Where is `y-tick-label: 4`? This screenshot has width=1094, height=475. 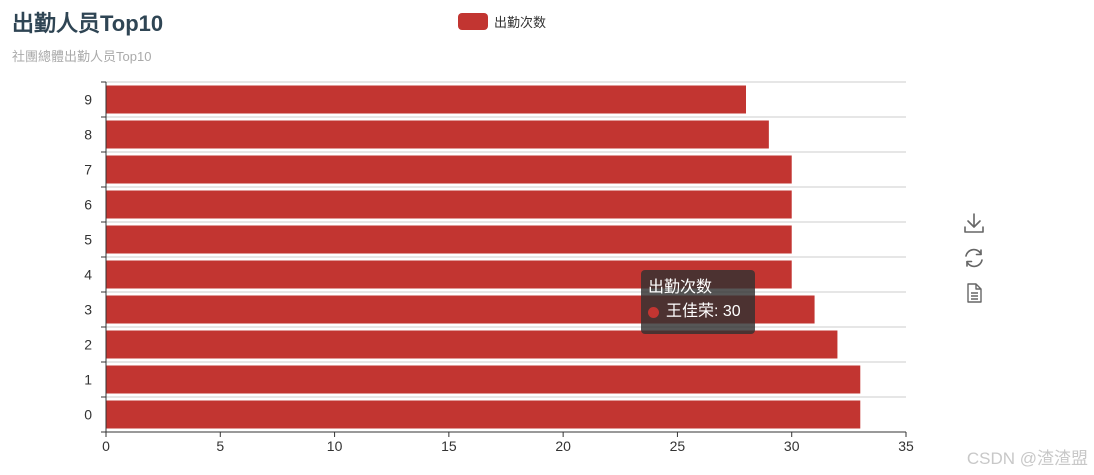
y-tick-label: 4 is located at coordinates (88, 275).